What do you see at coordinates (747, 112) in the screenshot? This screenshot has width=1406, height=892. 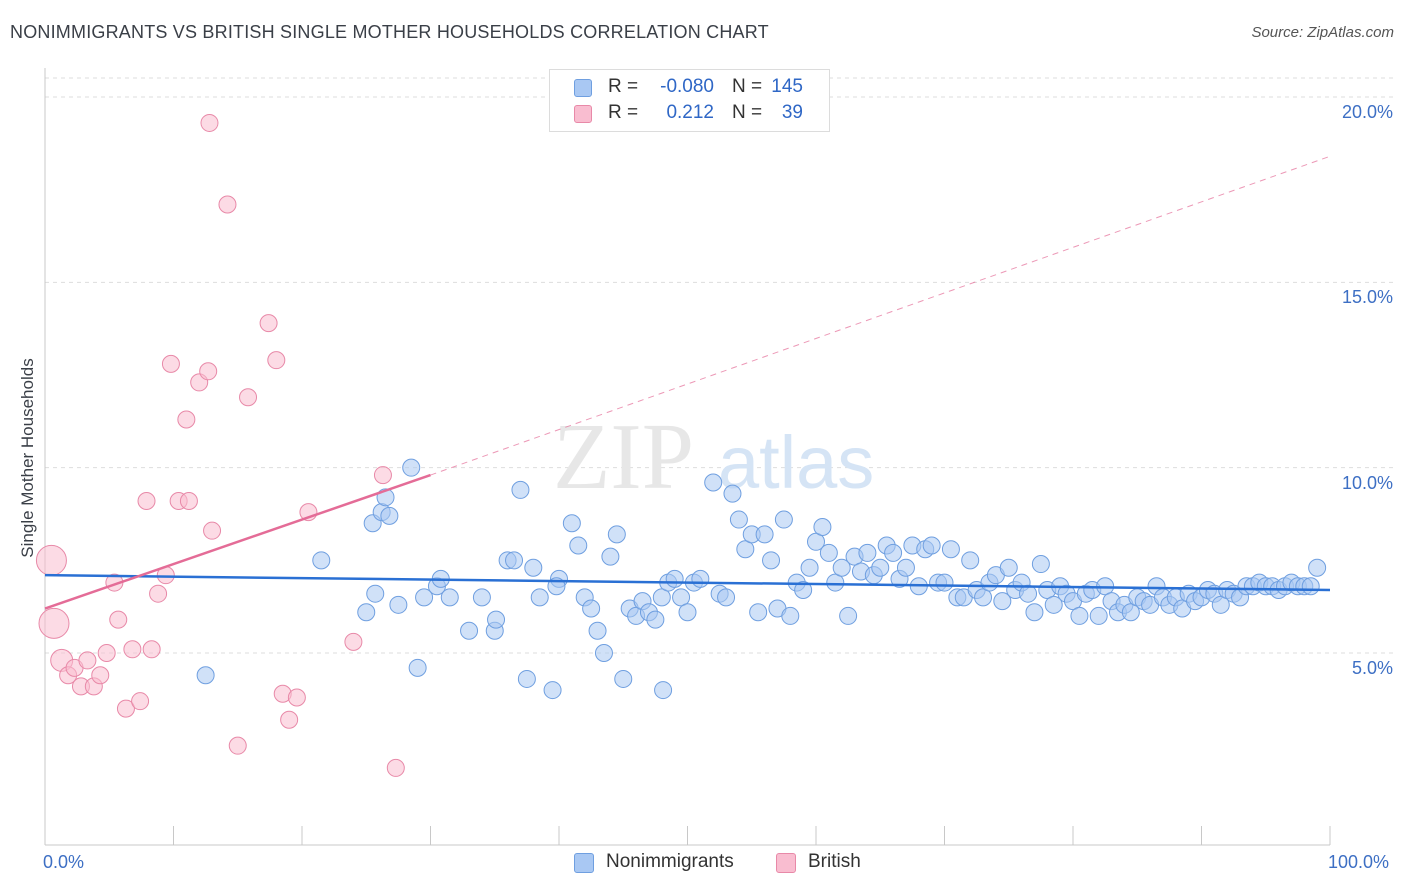 I see `n-label: N =` at bounding box center [747, 112].